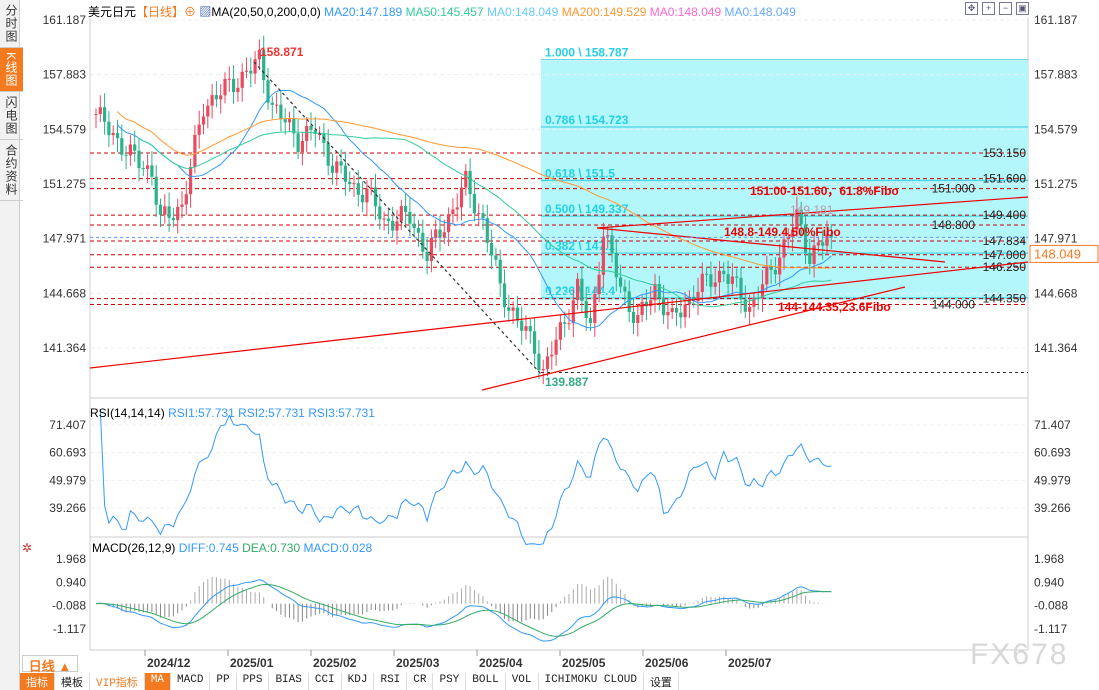 The image size is (1099, 690). What do you see at coordinates (420, 681) in the screenshot?
I see `indicator-tab-cr: CR` at bounding box center [420, 681].